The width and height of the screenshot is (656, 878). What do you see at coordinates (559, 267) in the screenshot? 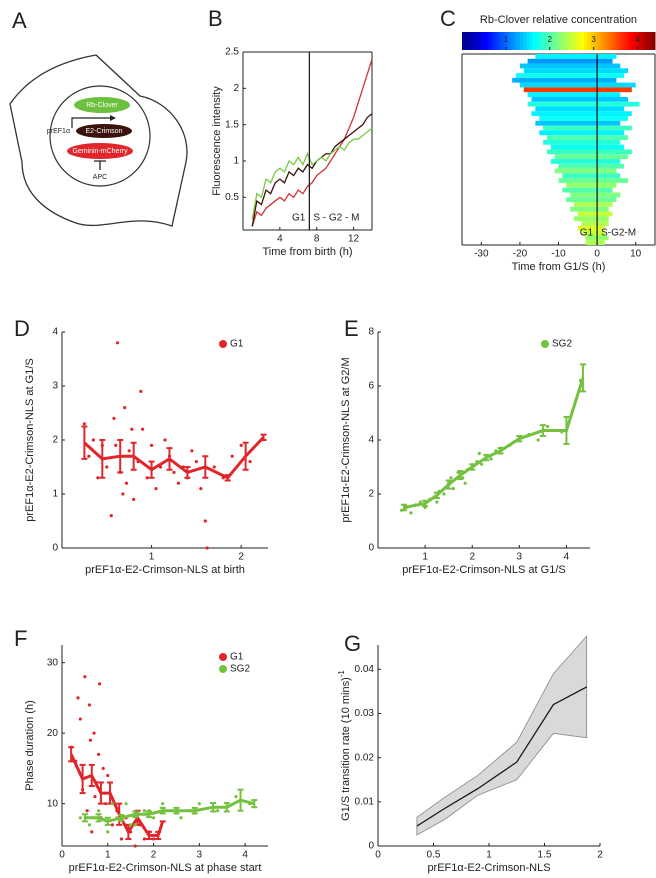
I see `x-axis-label: Time from G1/S (h)` at bounding box center [559, 267].